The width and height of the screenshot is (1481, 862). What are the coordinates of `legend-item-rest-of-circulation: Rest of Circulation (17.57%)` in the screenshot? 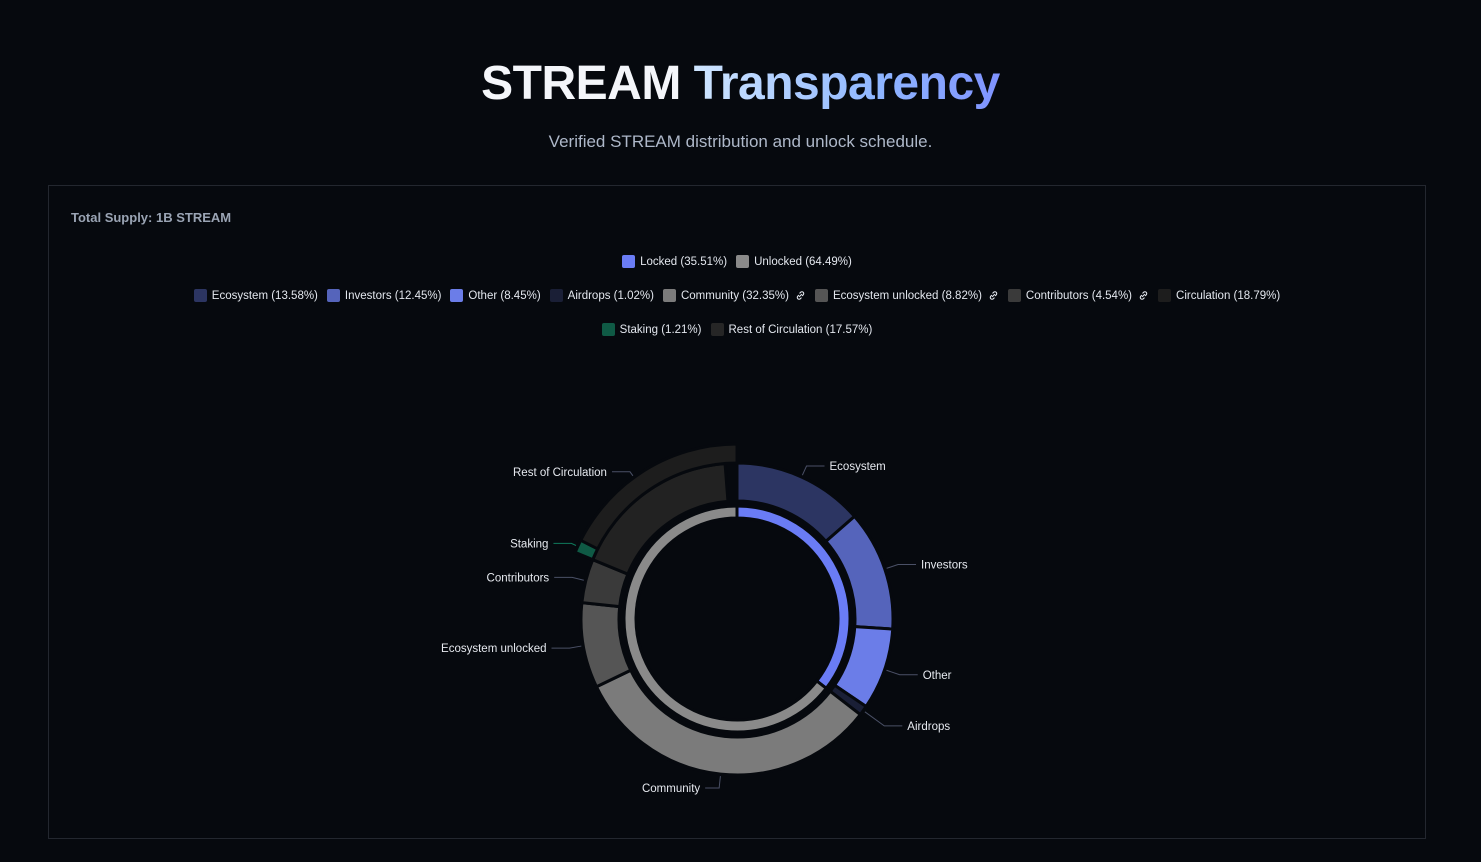 It's located at (791, 329).